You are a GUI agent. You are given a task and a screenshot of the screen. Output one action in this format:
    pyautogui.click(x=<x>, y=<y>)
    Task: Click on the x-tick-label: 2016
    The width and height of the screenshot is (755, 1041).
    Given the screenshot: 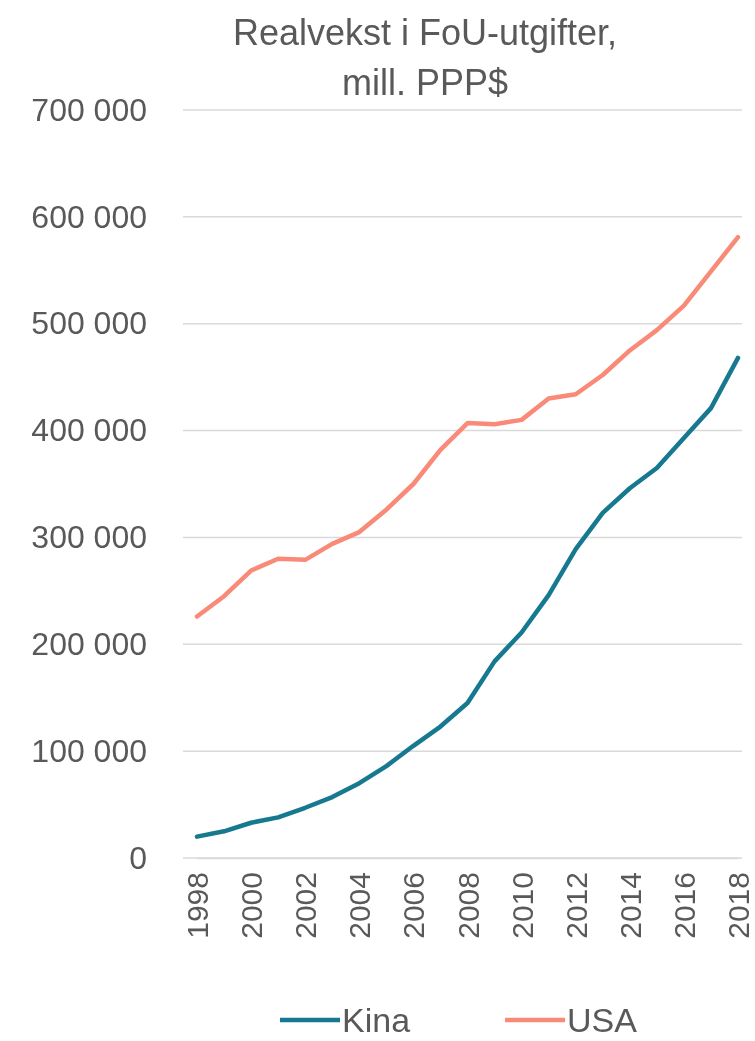 What is the action you would take?
    pyautogui.click(x=684, y=905)
    